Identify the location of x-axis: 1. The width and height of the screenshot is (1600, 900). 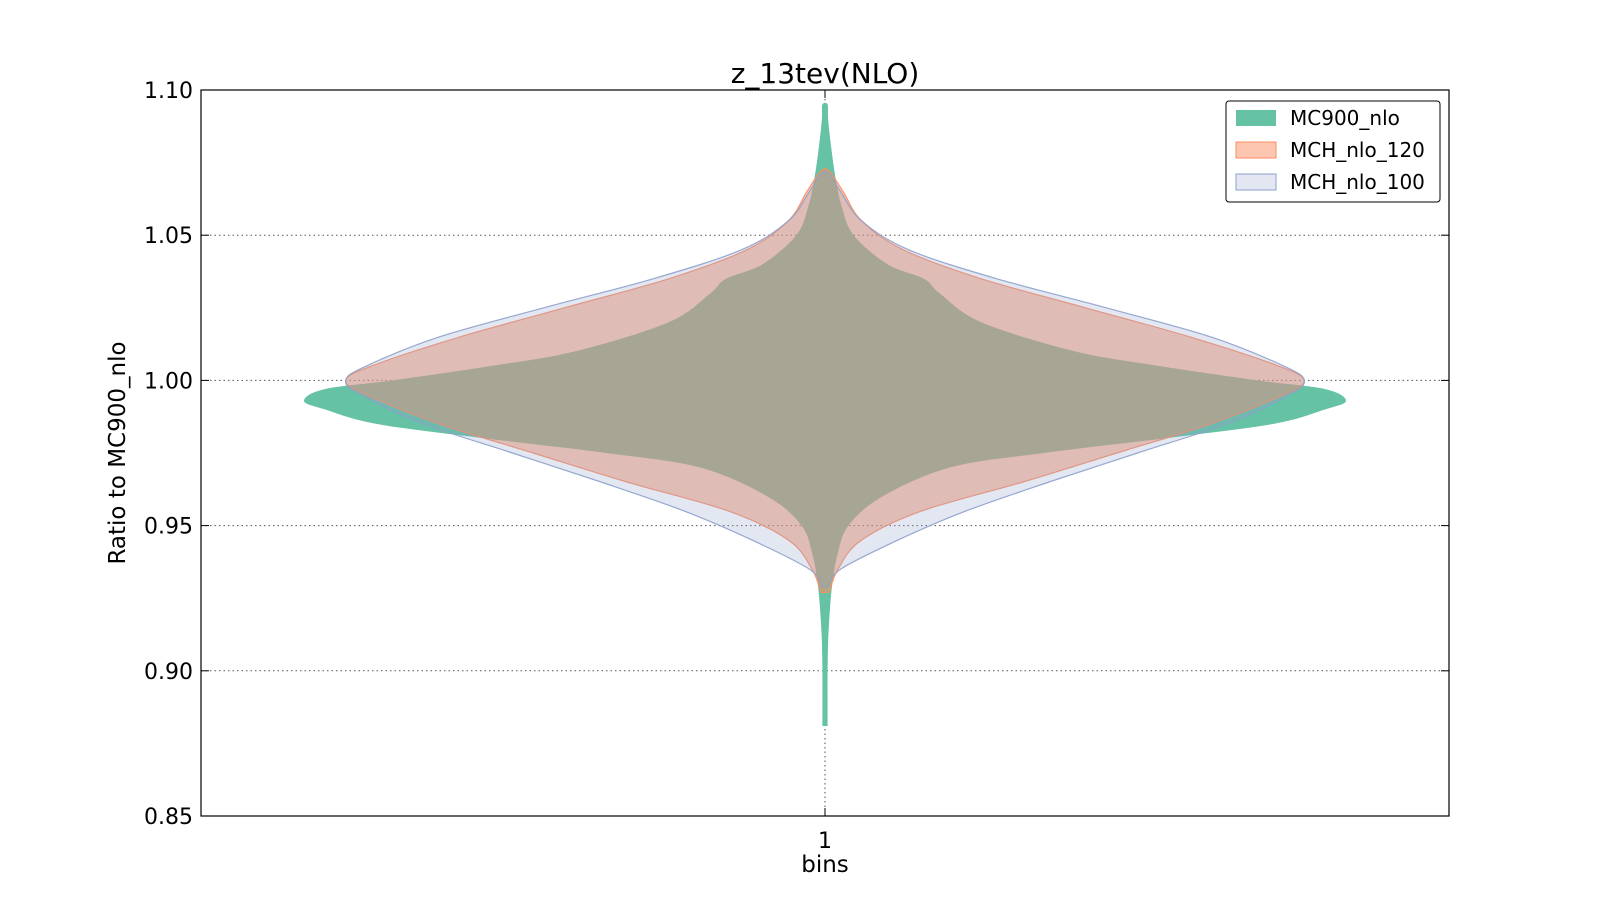
(825, 472).